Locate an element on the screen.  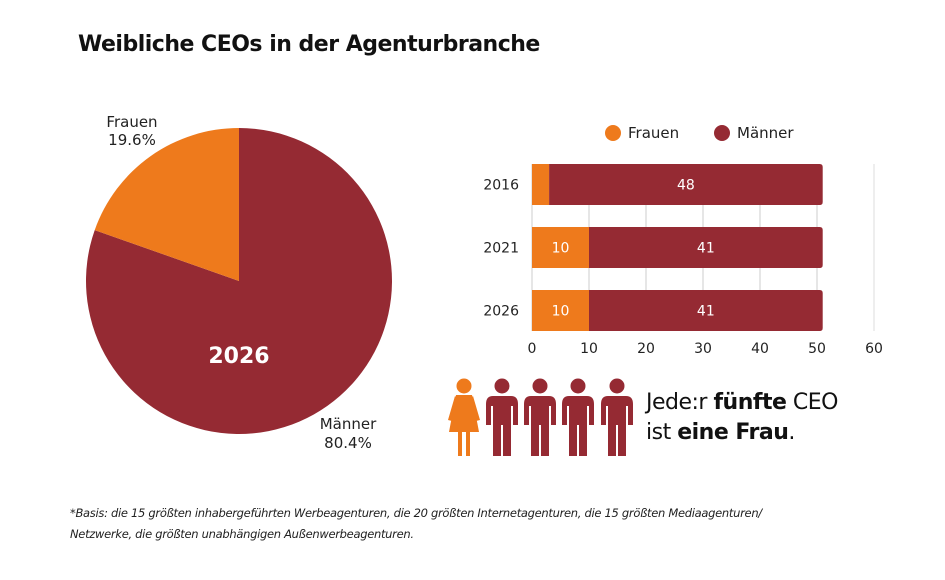
legend-label: Frauen is located at coordinates (653, 133).